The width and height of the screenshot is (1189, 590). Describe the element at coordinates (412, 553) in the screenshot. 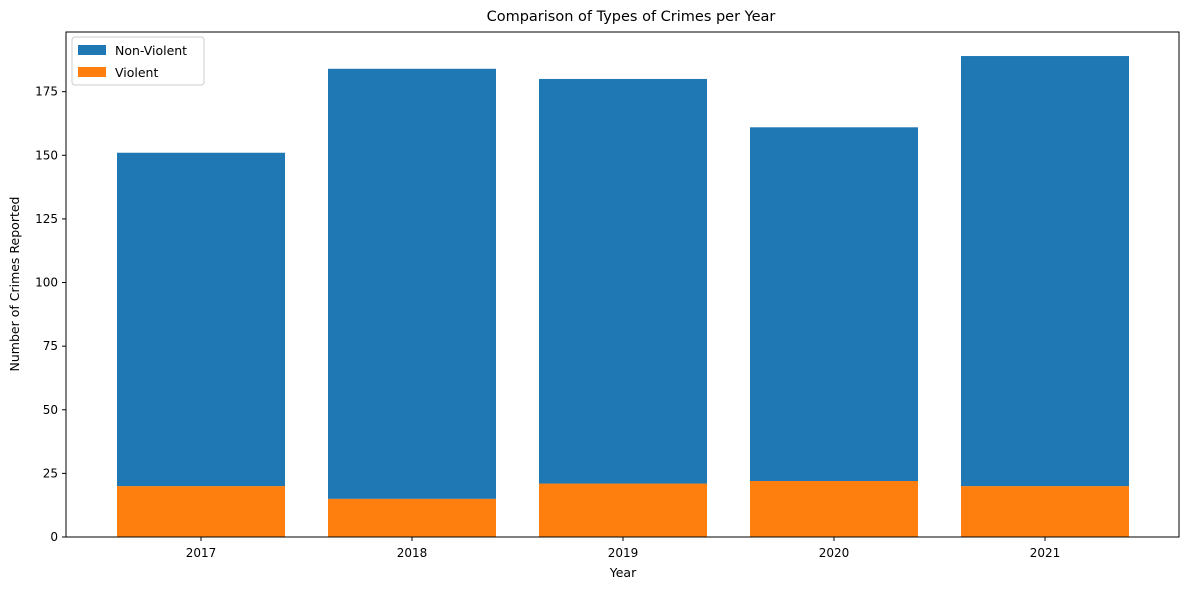

I see `x-tick-label: 2018` at that location.